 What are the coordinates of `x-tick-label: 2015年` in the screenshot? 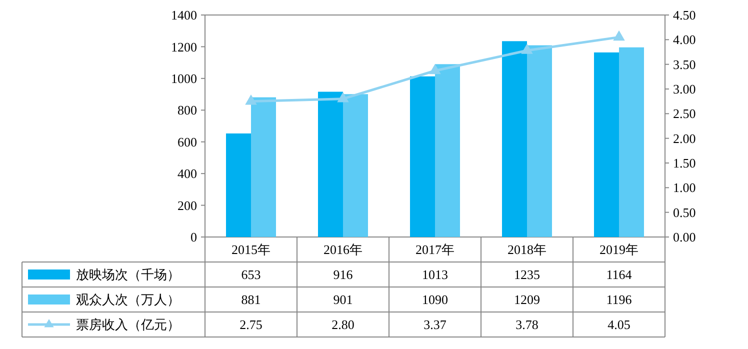 It's located at (251, 250).